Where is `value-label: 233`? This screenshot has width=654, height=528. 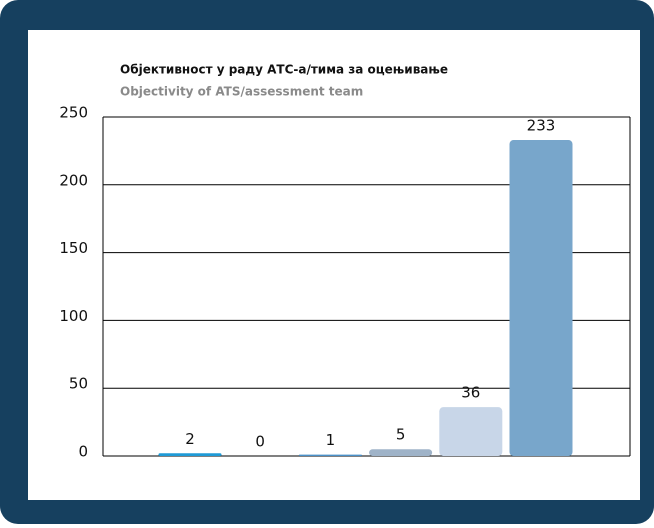
value-label: 233 is located at coordinates (541, 126).